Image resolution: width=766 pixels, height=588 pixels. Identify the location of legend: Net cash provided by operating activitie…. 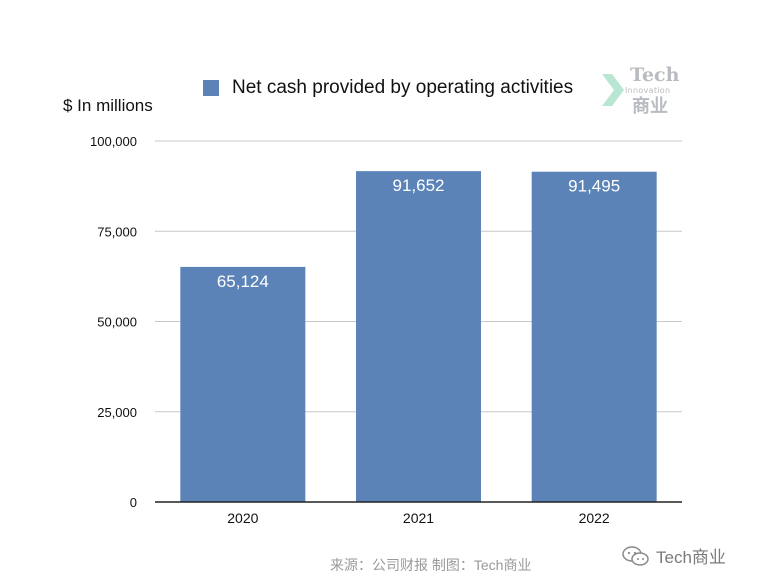
(388, 88).